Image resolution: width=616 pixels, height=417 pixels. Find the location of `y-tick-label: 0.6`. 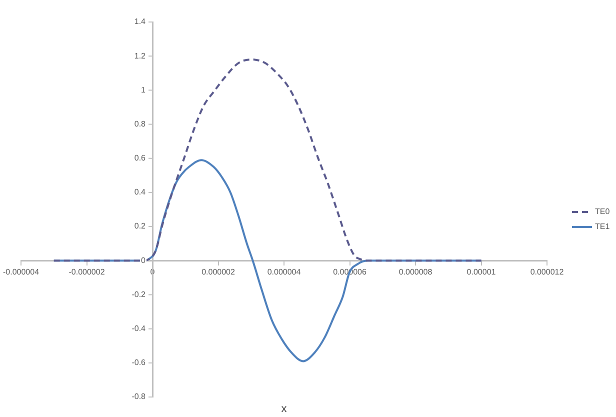

y-tick-label: 0.6 is located at coordinates (140, 158).